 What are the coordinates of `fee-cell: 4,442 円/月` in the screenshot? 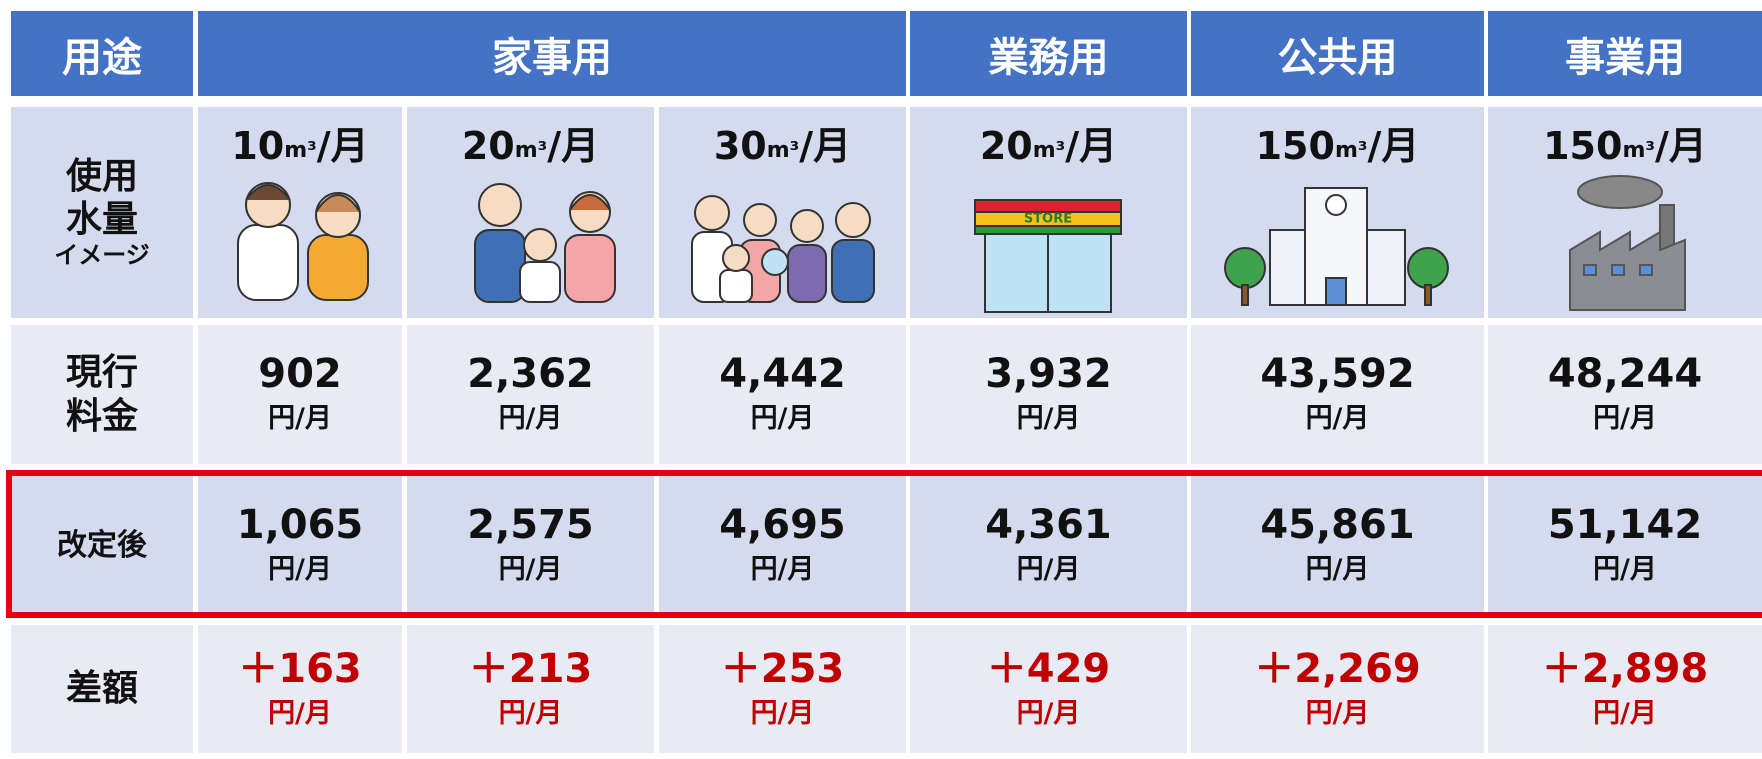 It's located at (782, 394).